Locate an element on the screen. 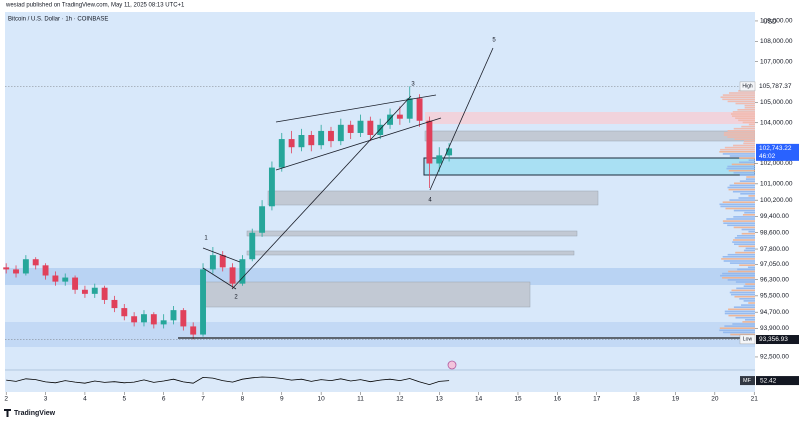  marker-value: 105,787.37 is located at coordinates (775, 86).